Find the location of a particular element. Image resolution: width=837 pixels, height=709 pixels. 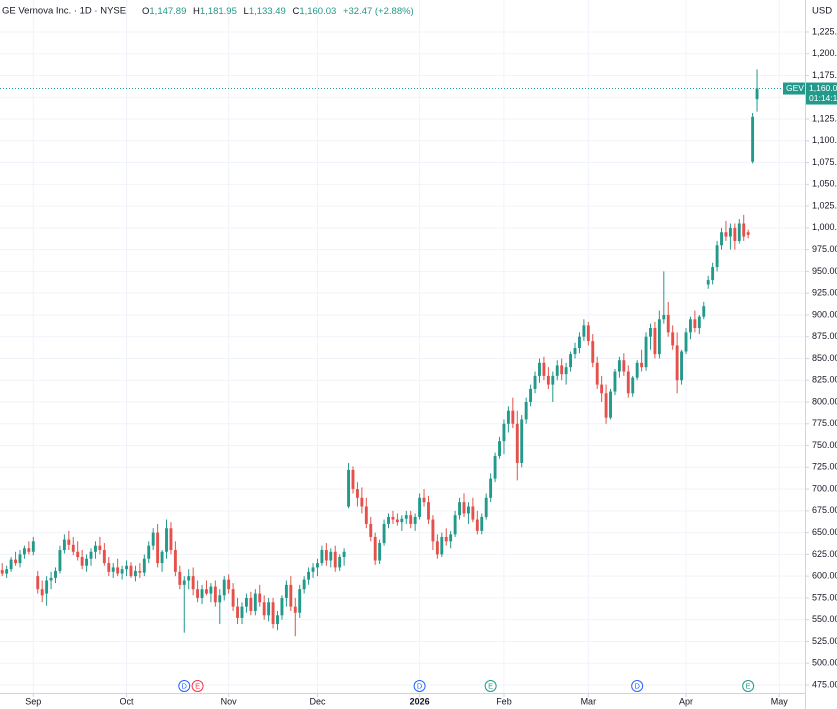

y-tick-label: 1,125.0 is located at coordinates (824, 118).